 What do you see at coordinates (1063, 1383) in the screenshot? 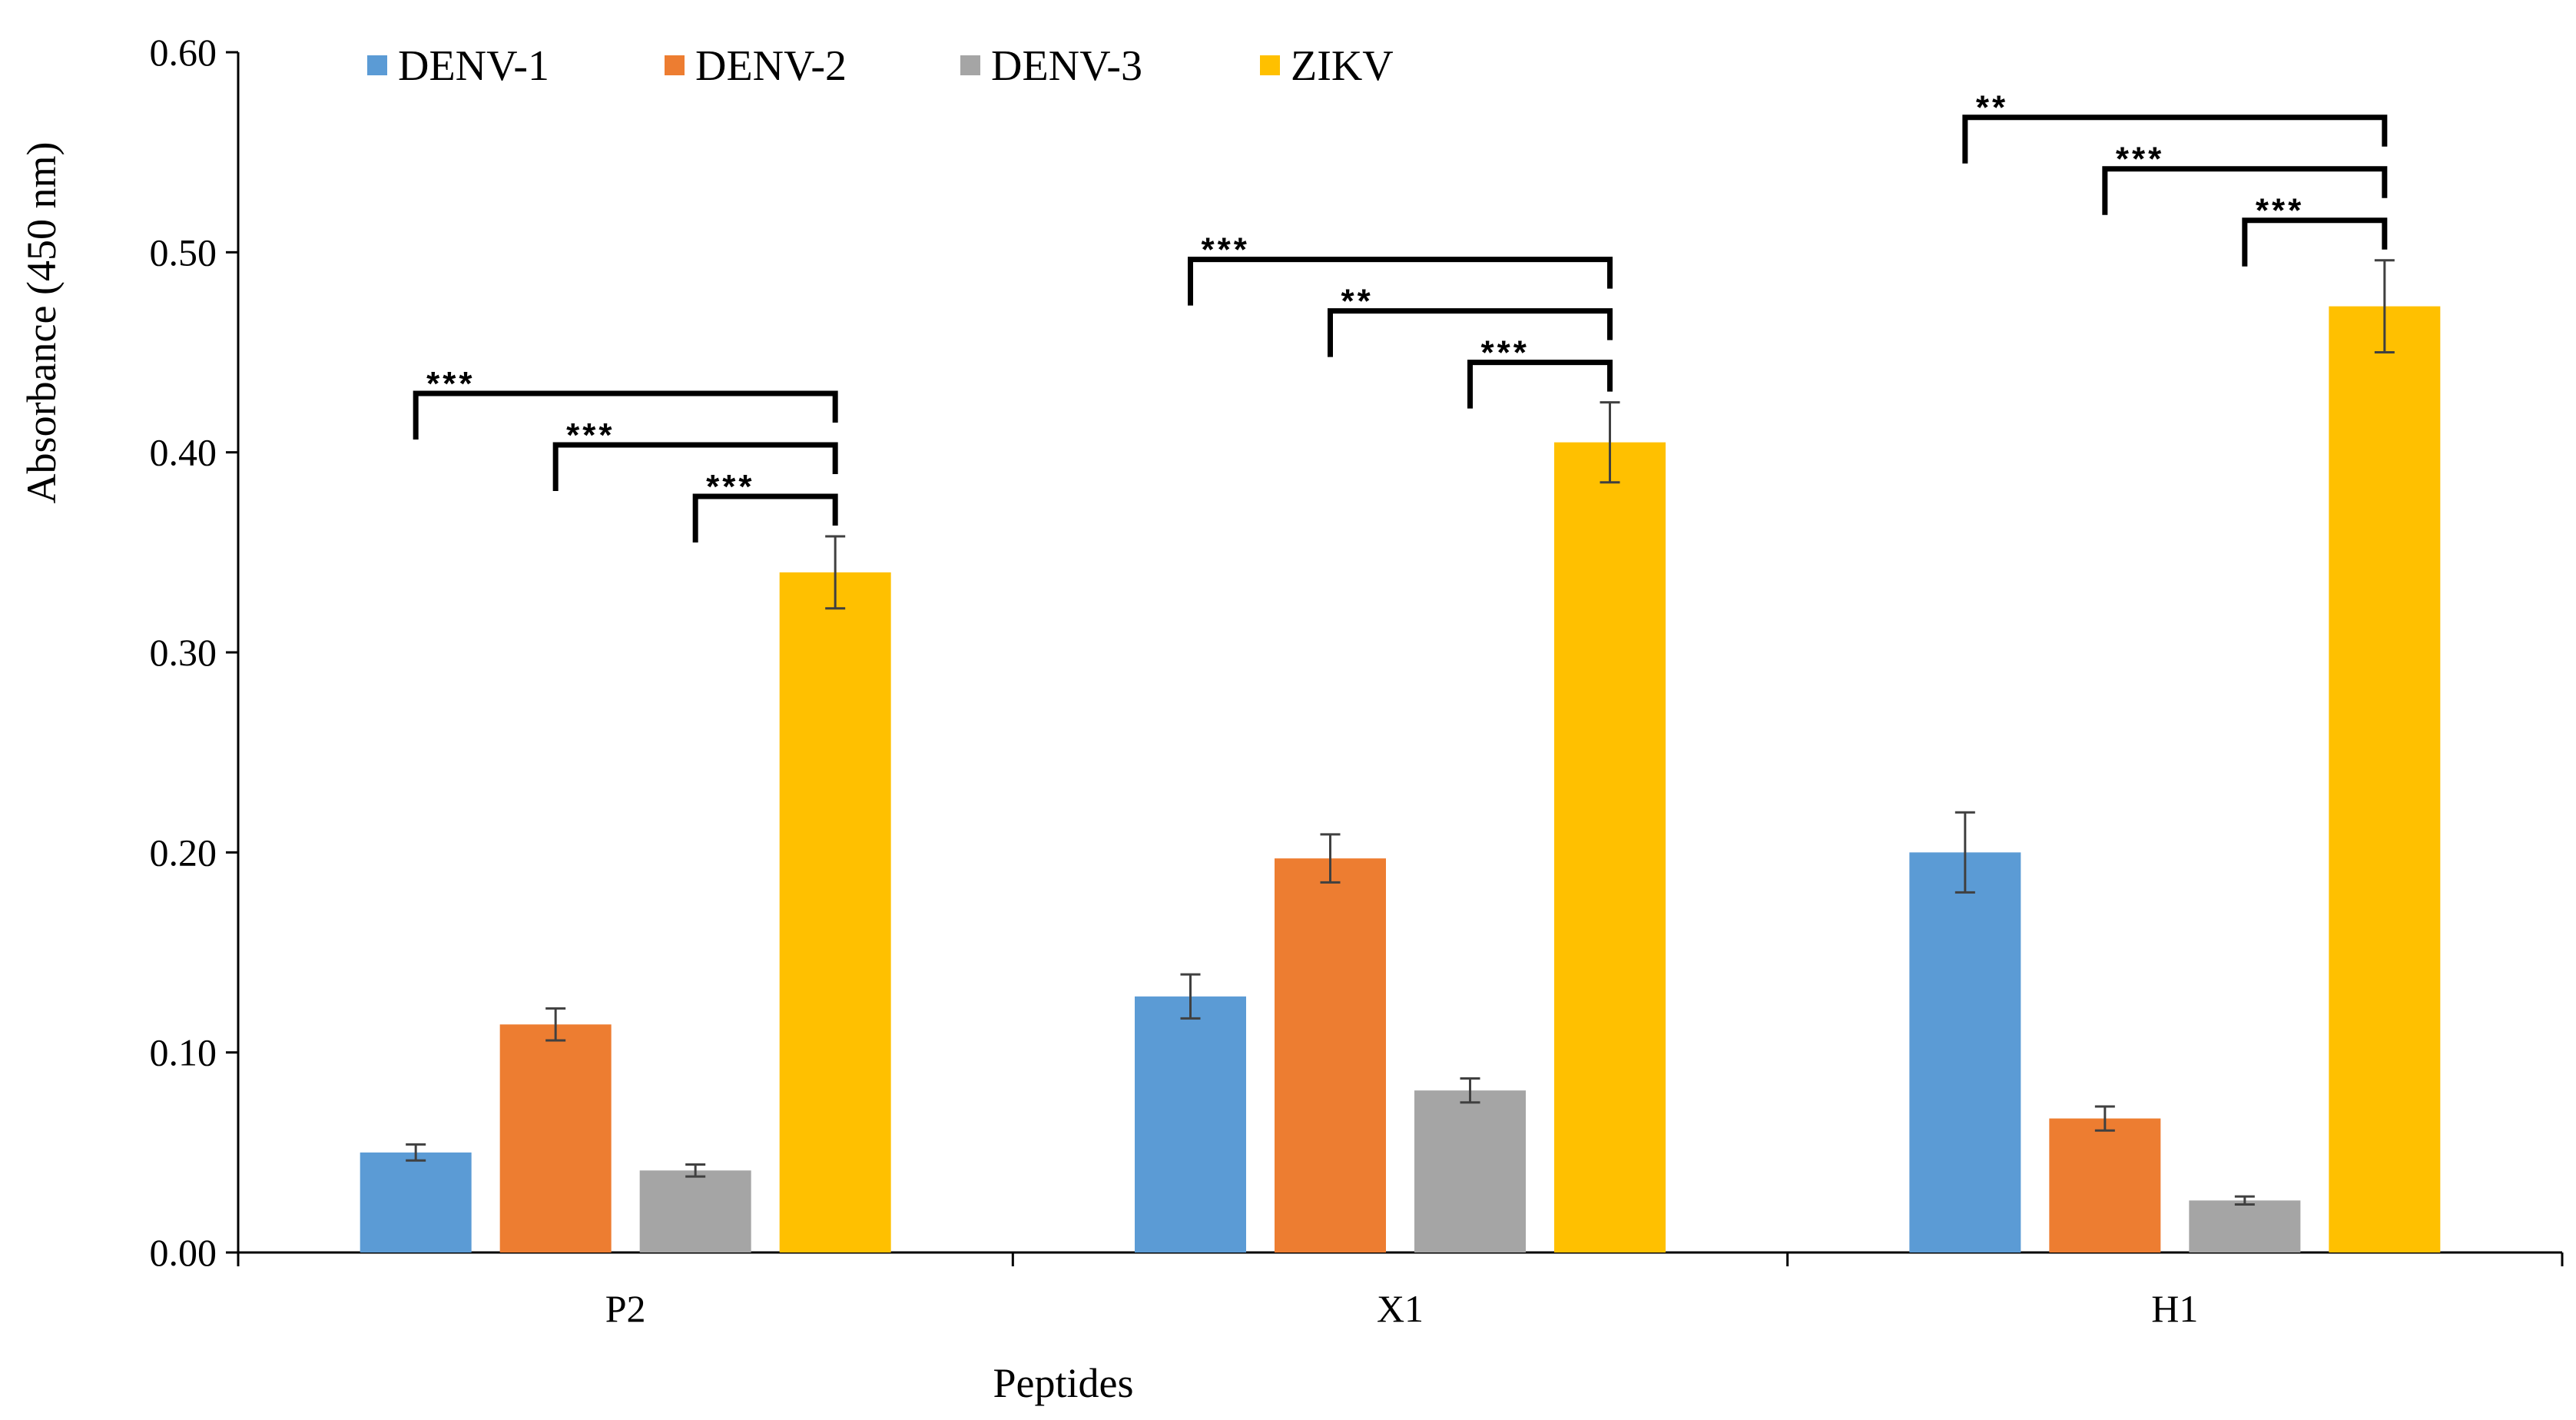
I see `x-axis-title: Peptides` at bounding box center [1063, 1383].